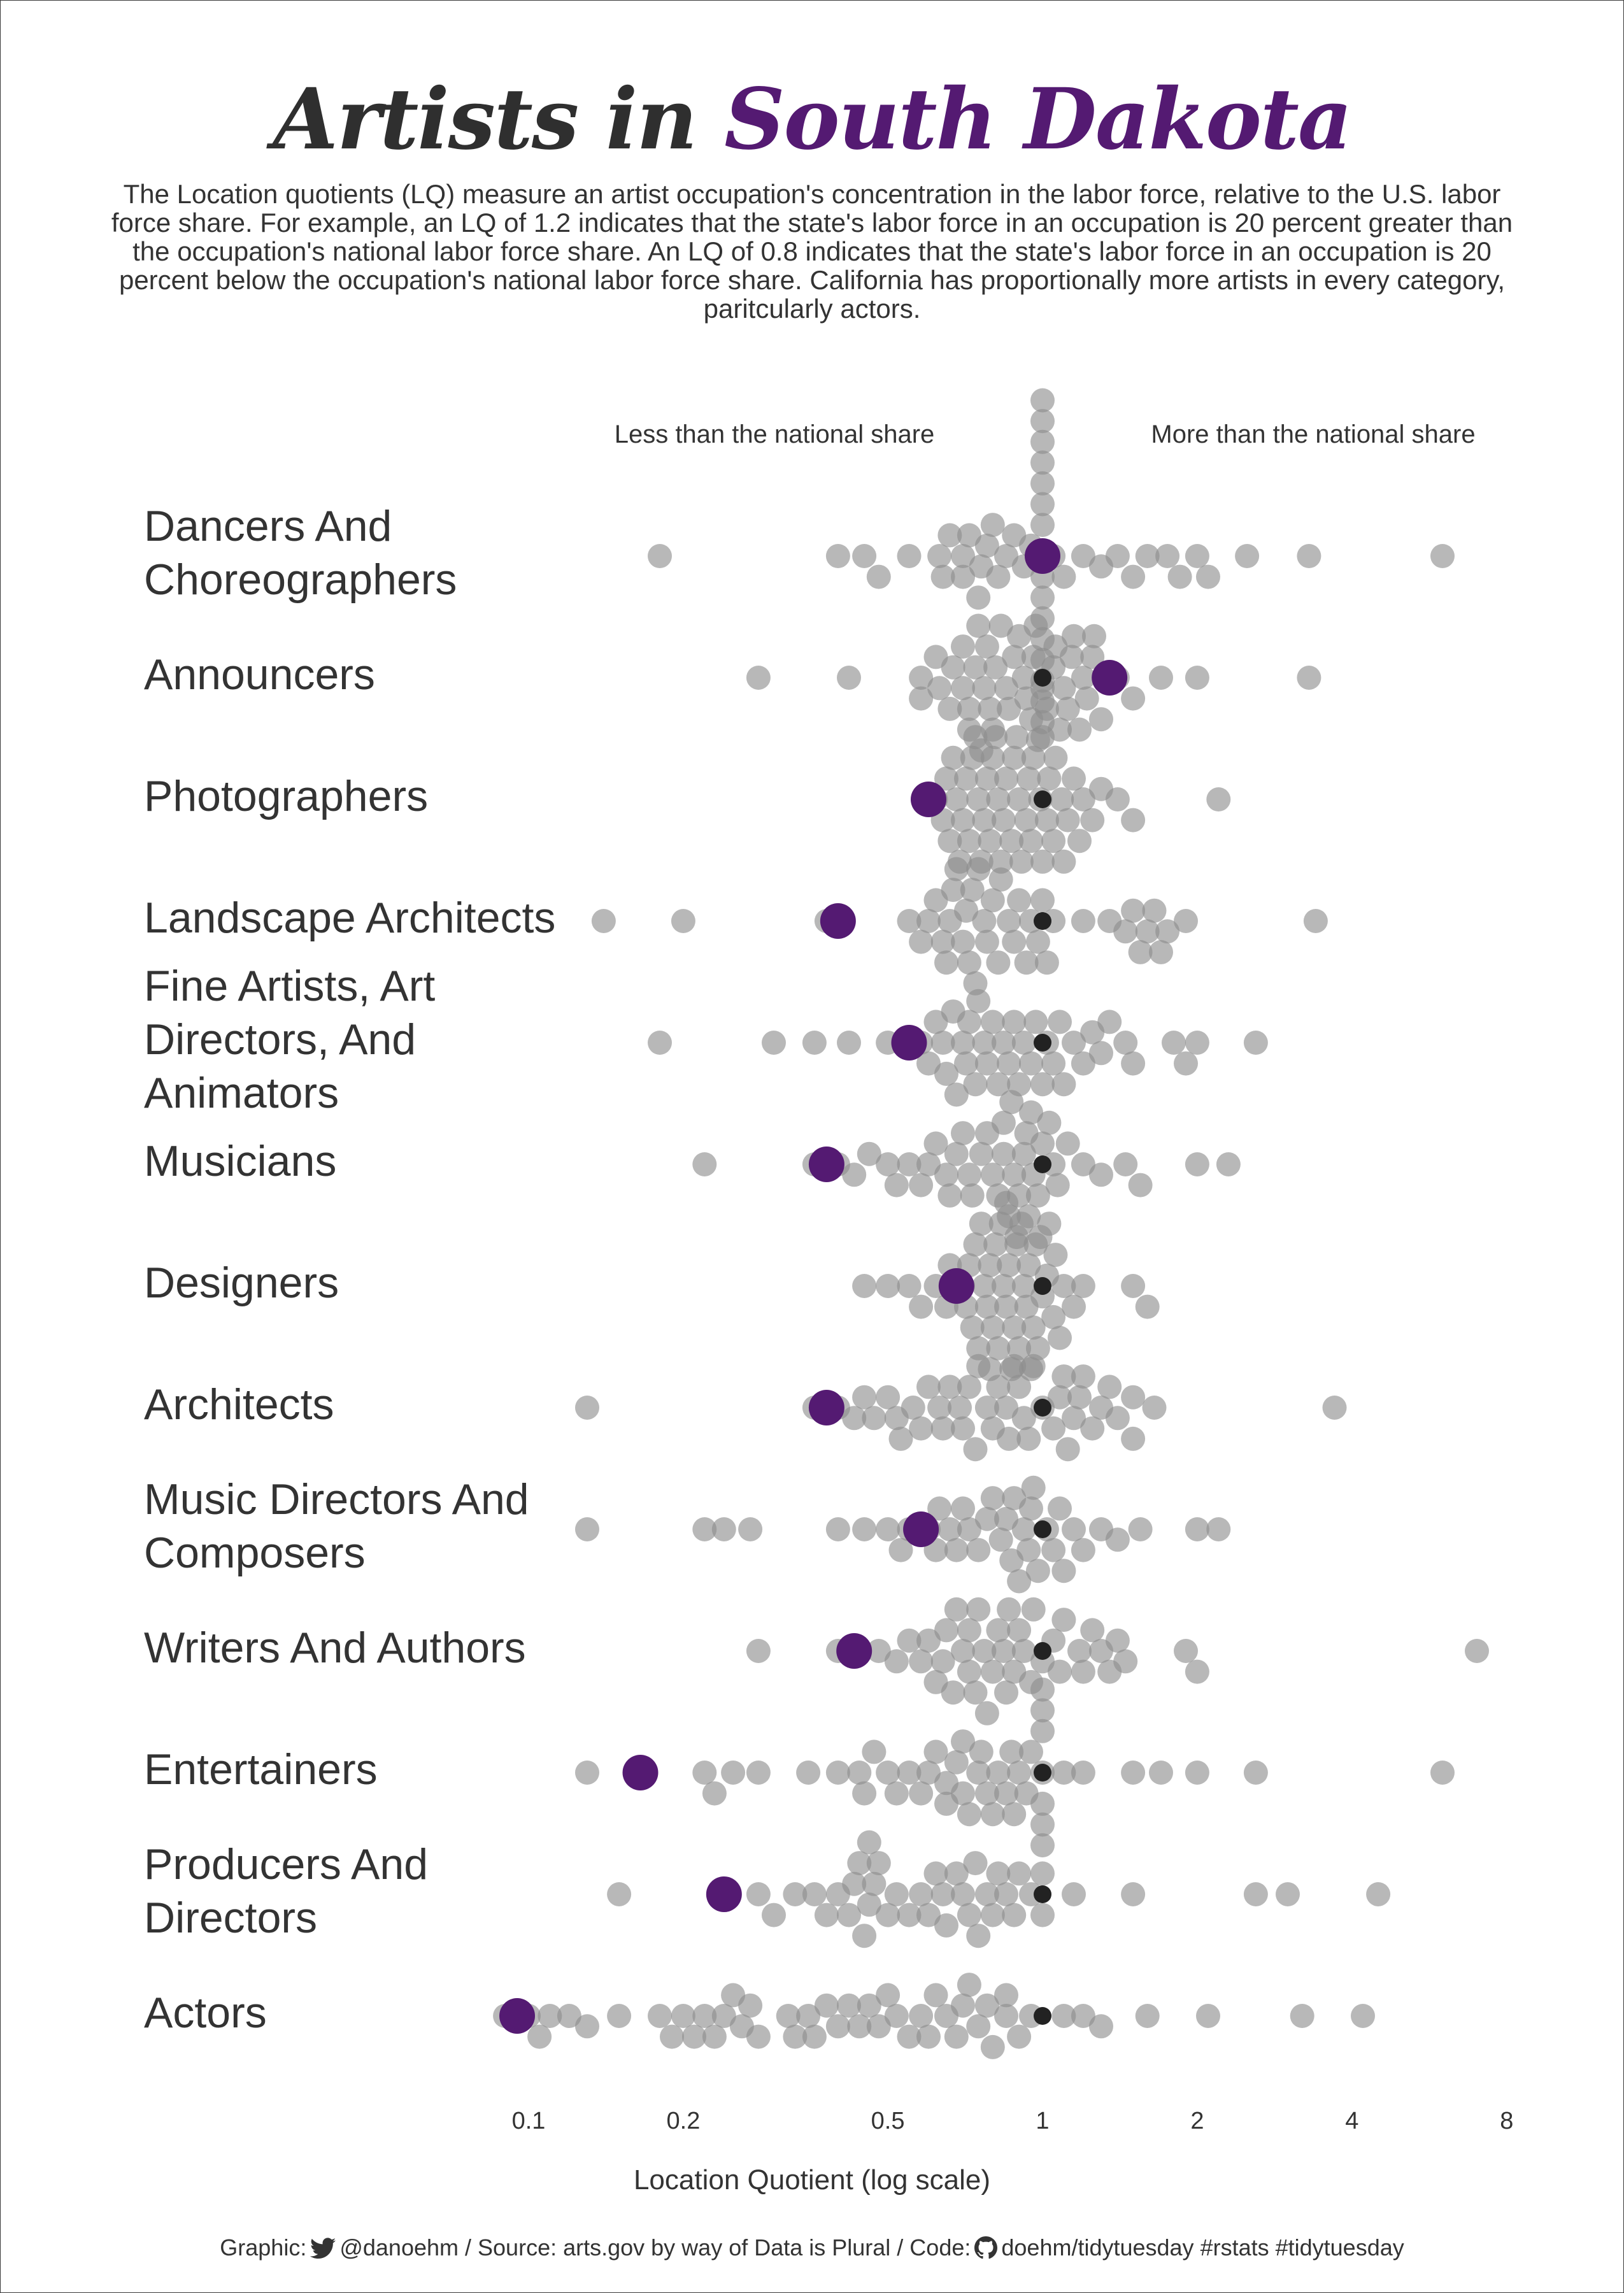 The height and width of the screenshot is (2293, 1624). Describe the element at coordinates (300, 553) in the screenshot. I see `category-label: Dancers And Choreographers` at that location.